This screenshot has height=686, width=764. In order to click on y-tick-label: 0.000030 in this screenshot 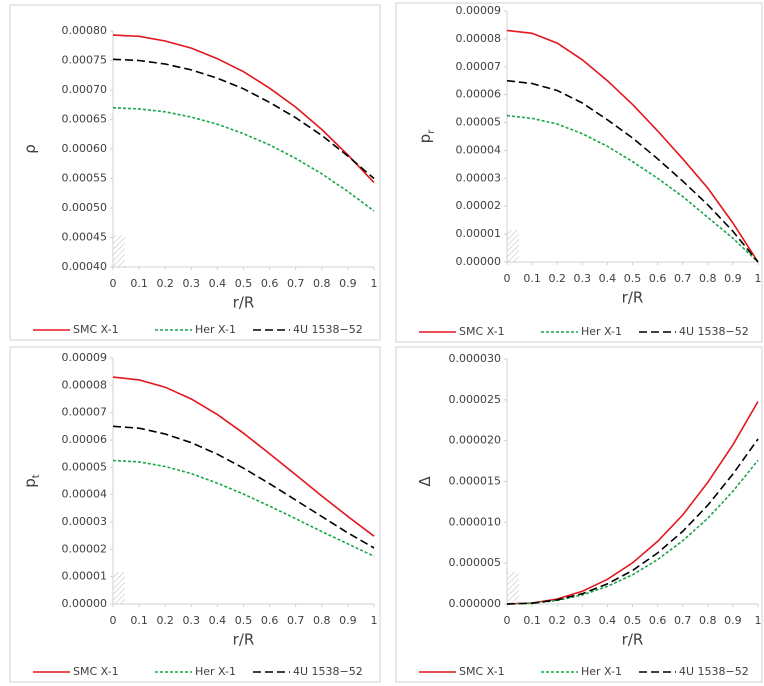, I will do `click(475, 358)`.